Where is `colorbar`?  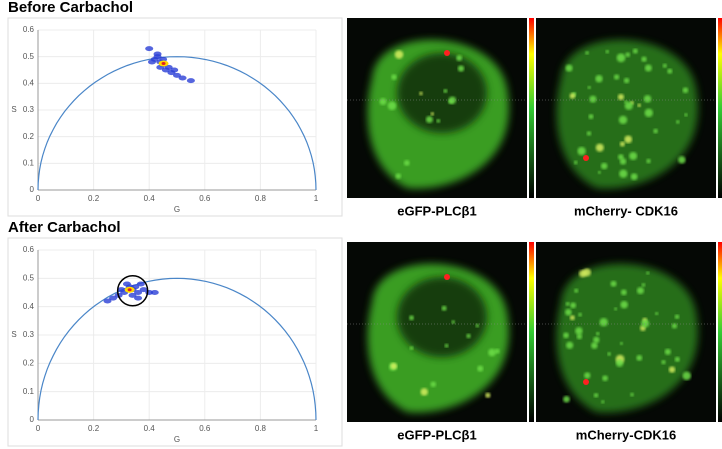
colorbar is located at coordinates (531, 108).